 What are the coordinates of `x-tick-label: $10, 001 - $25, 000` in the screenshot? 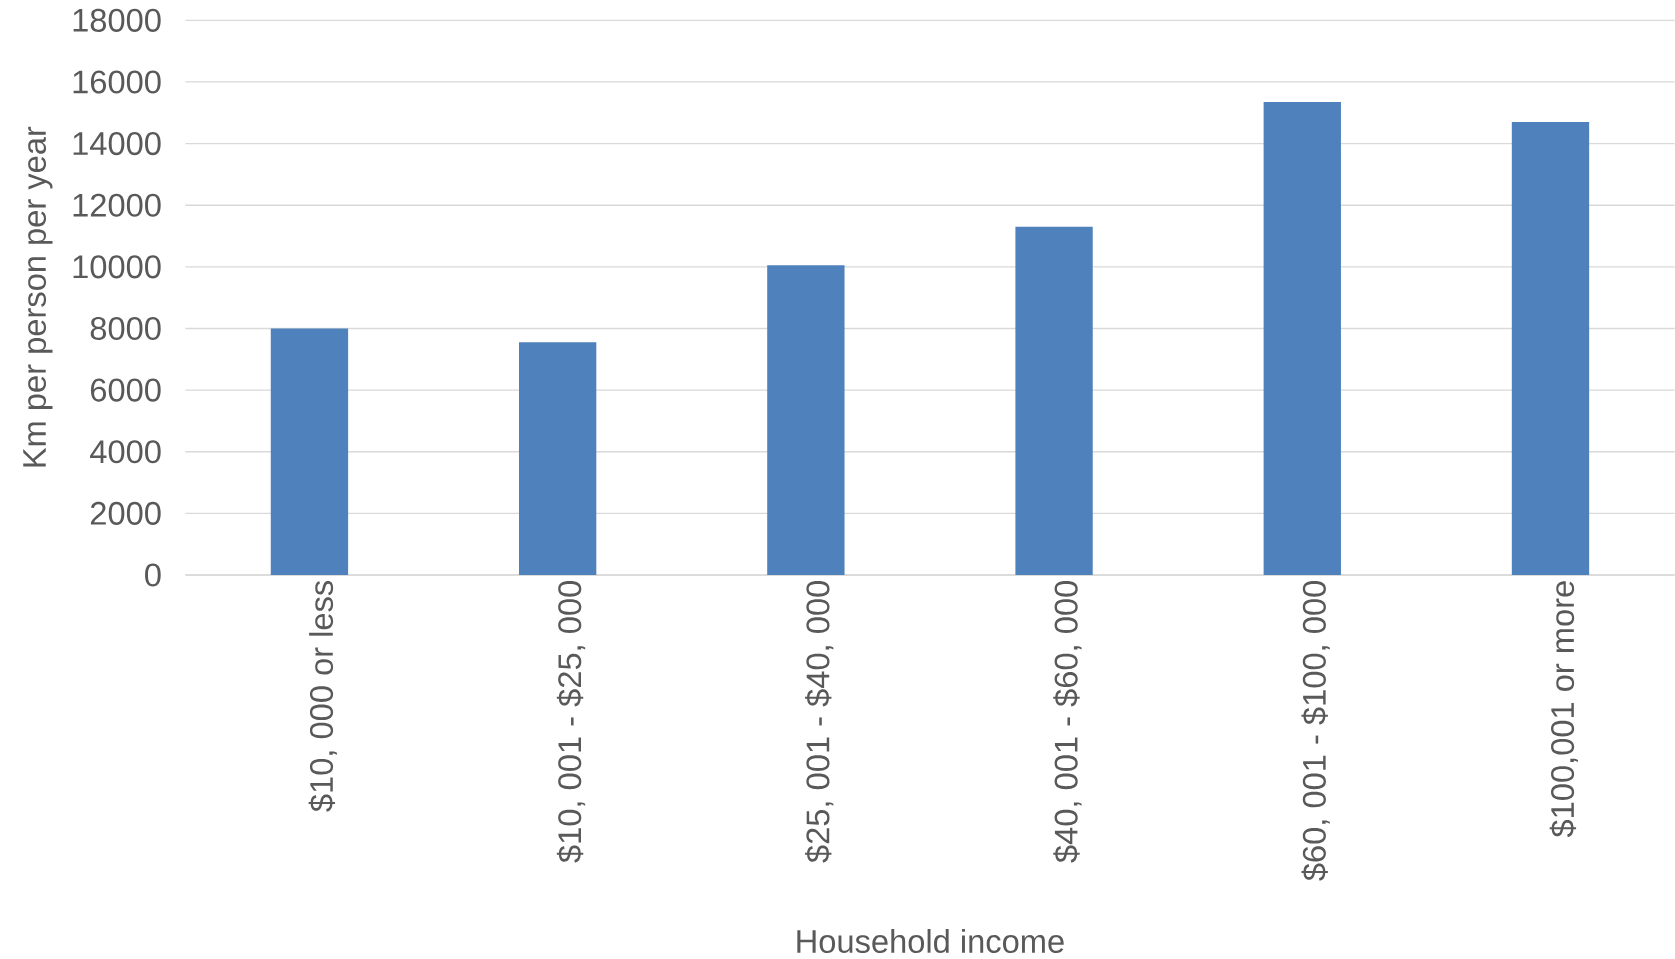 It's located at (571, 722).